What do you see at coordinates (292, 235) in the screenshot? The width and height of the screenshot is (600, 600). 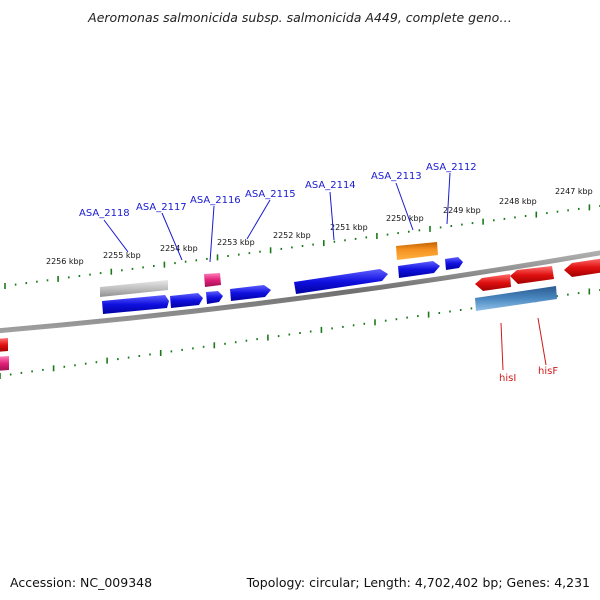 I see `kbp-label-2252: 2252 kbp` at bounding box center [292, 235].